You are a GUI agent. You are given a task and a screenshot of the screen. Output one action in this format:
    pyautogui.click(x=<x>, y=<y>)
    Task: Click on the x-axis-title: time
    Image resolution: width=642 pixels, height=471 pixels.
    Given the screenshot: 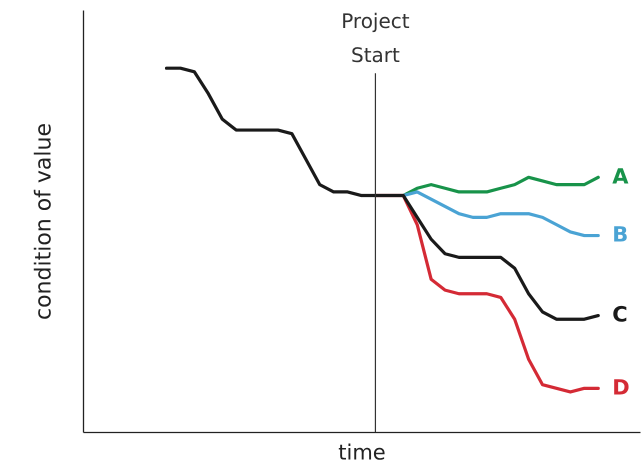 What is the action you would take?
    pyautogui.click(x=362, y=452)
    